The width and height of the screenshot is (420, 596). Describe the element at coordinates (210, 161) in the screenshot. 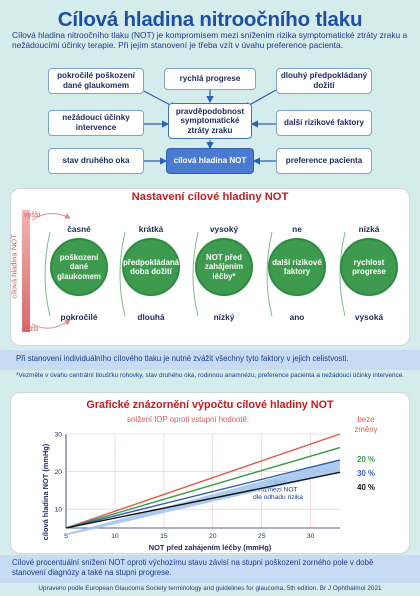

I see `target-iop-box: cílová hladina NOT` at that location.